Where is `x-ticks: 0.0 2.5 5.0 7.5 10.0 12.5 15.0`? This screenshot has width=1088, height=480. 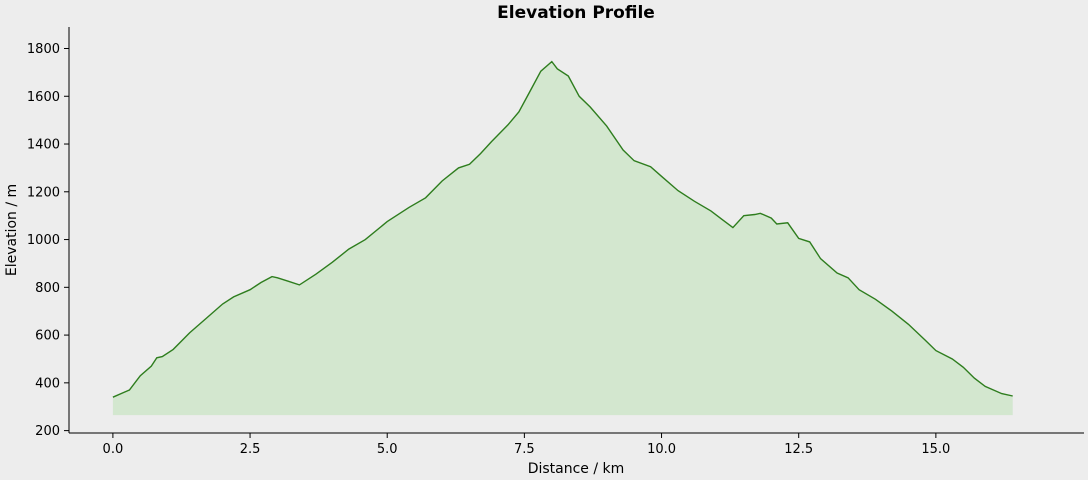
x-ticks: 0.0 2.5 5.0 7.5 10.0 12.5 15.0 is located at coordinates (526, 445).